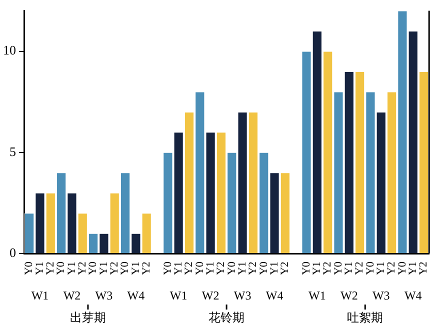 The height and width of the screenshot is (330, 440). What do you see at coordinates (13, 252) in the screenshot?
I see `y-tick-label: 0` at bounding box center [13, 252].